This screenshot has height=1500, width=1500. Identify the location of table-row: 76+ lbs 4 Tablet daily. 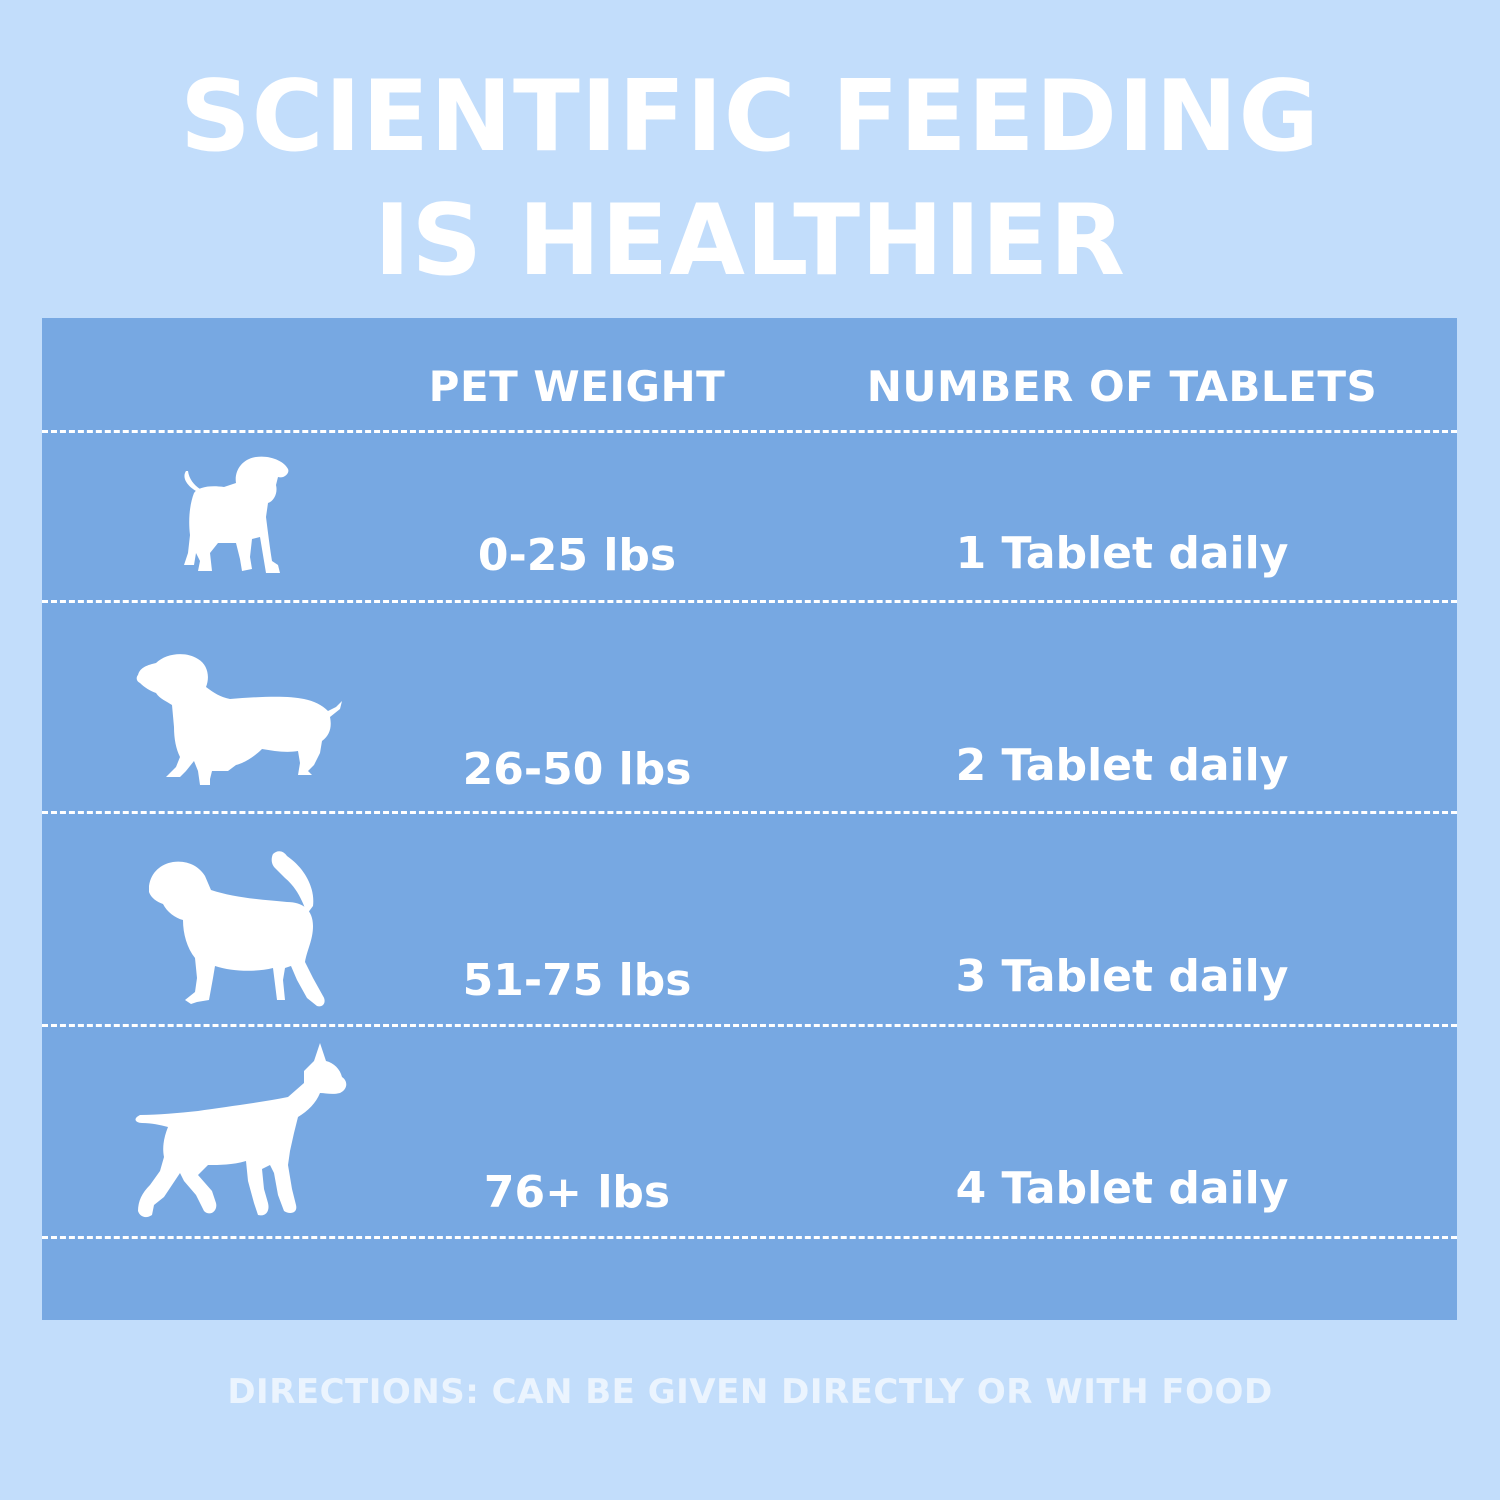
(749, 1131).